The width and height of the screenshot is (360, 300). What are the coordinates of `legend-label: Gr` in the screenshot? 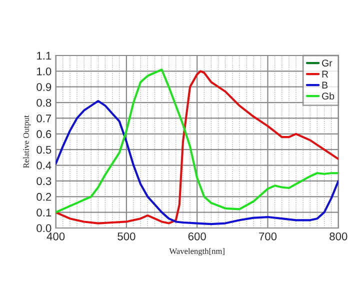 It's located at (327, 63).